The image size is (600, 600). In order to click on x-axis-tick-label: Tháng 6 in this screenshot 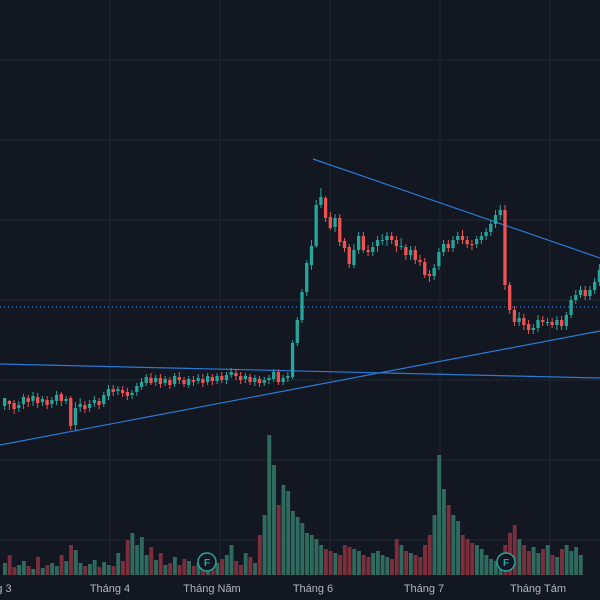, I will do `click(313, 589)`.